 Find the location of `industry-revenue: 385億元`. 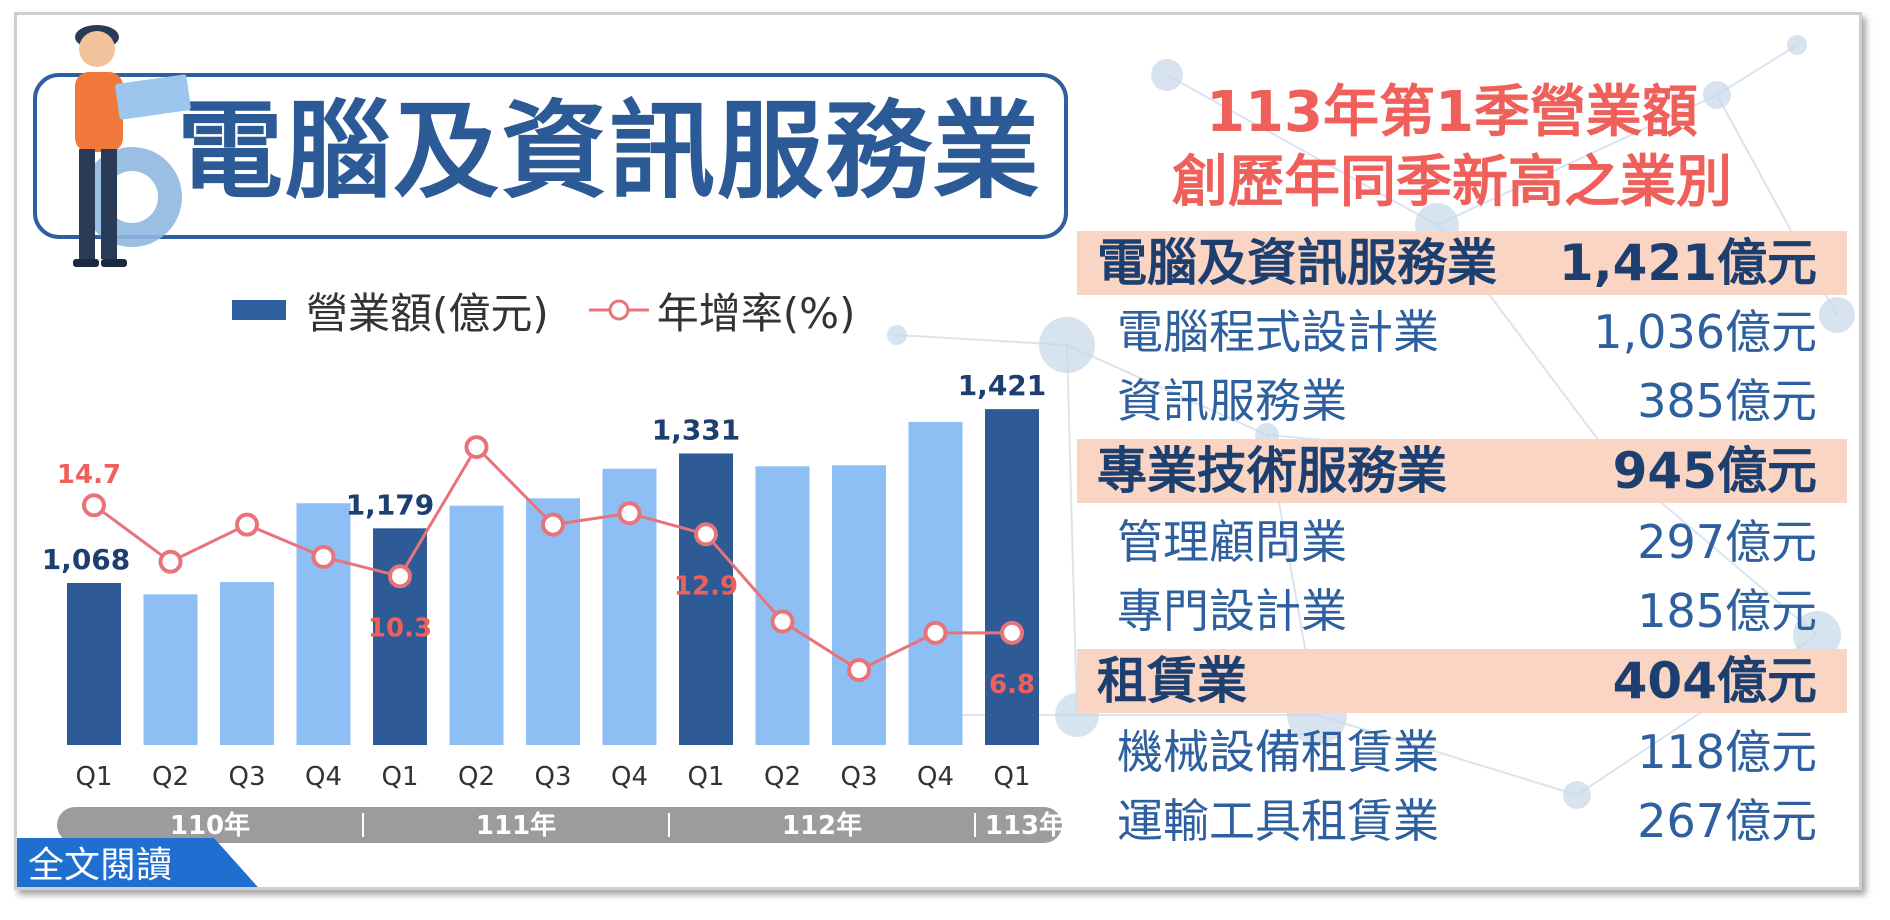

industry-revenue: 385億元 is located at coordinates (1727, 401).